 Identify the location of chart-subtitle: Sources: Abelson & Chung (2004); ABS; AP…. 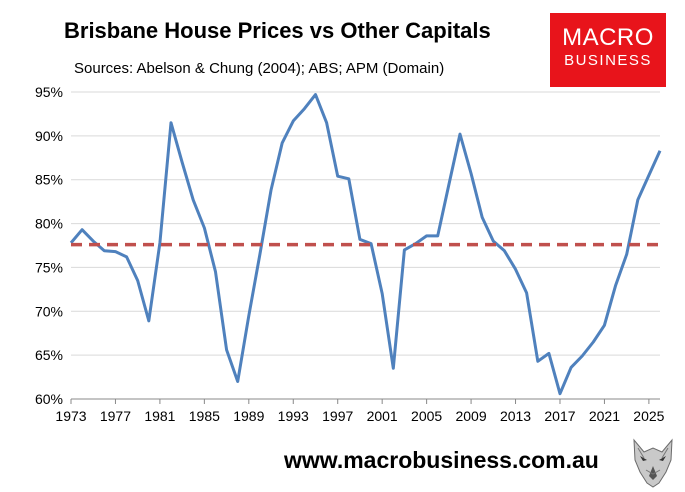
(259, 68).